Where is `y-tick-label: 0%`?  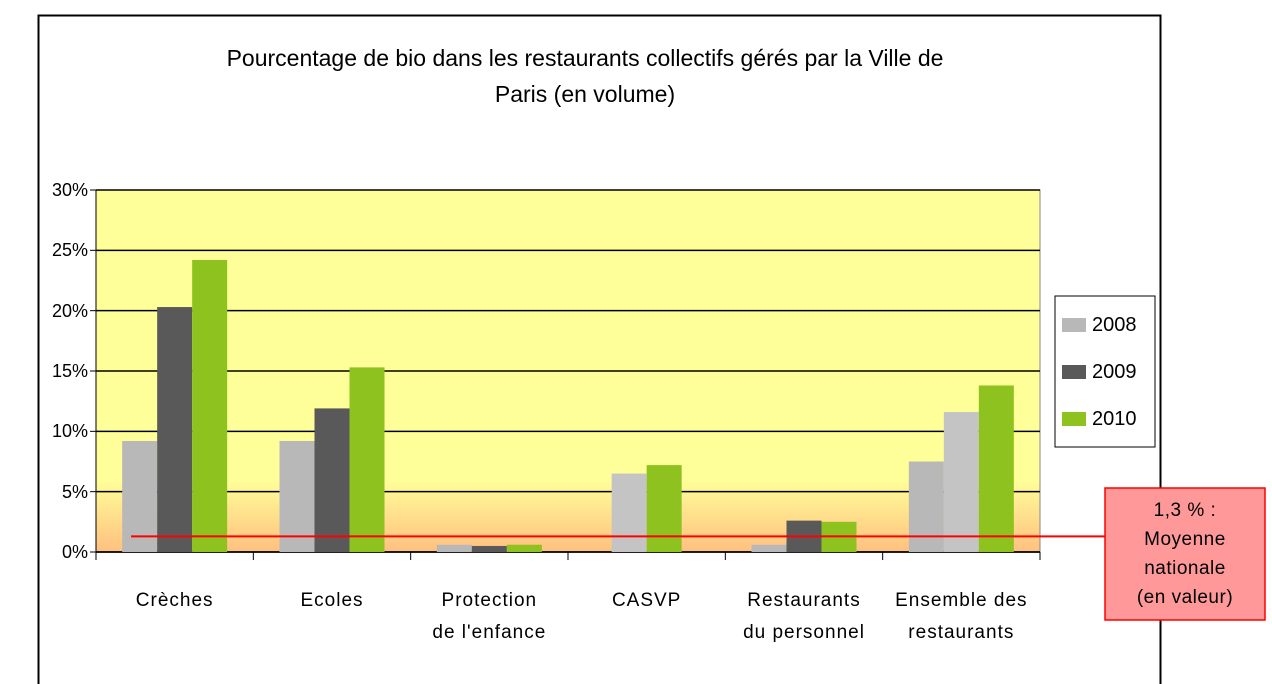
y-tick-label: 0% is located at coordinates (74, 552).